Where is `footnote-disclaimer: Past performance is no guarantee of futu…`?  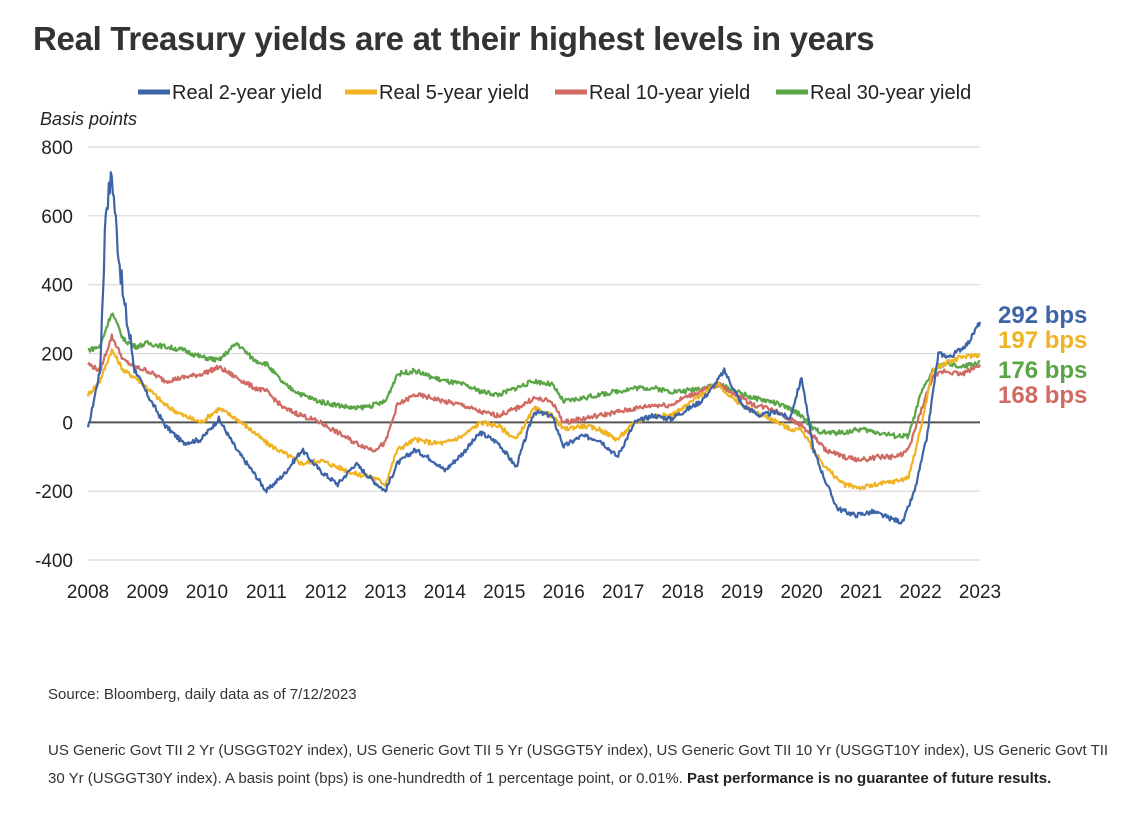
footnote-disclaimer: Past performance is no guarantee of futu… is located at coordinates (869, 778).